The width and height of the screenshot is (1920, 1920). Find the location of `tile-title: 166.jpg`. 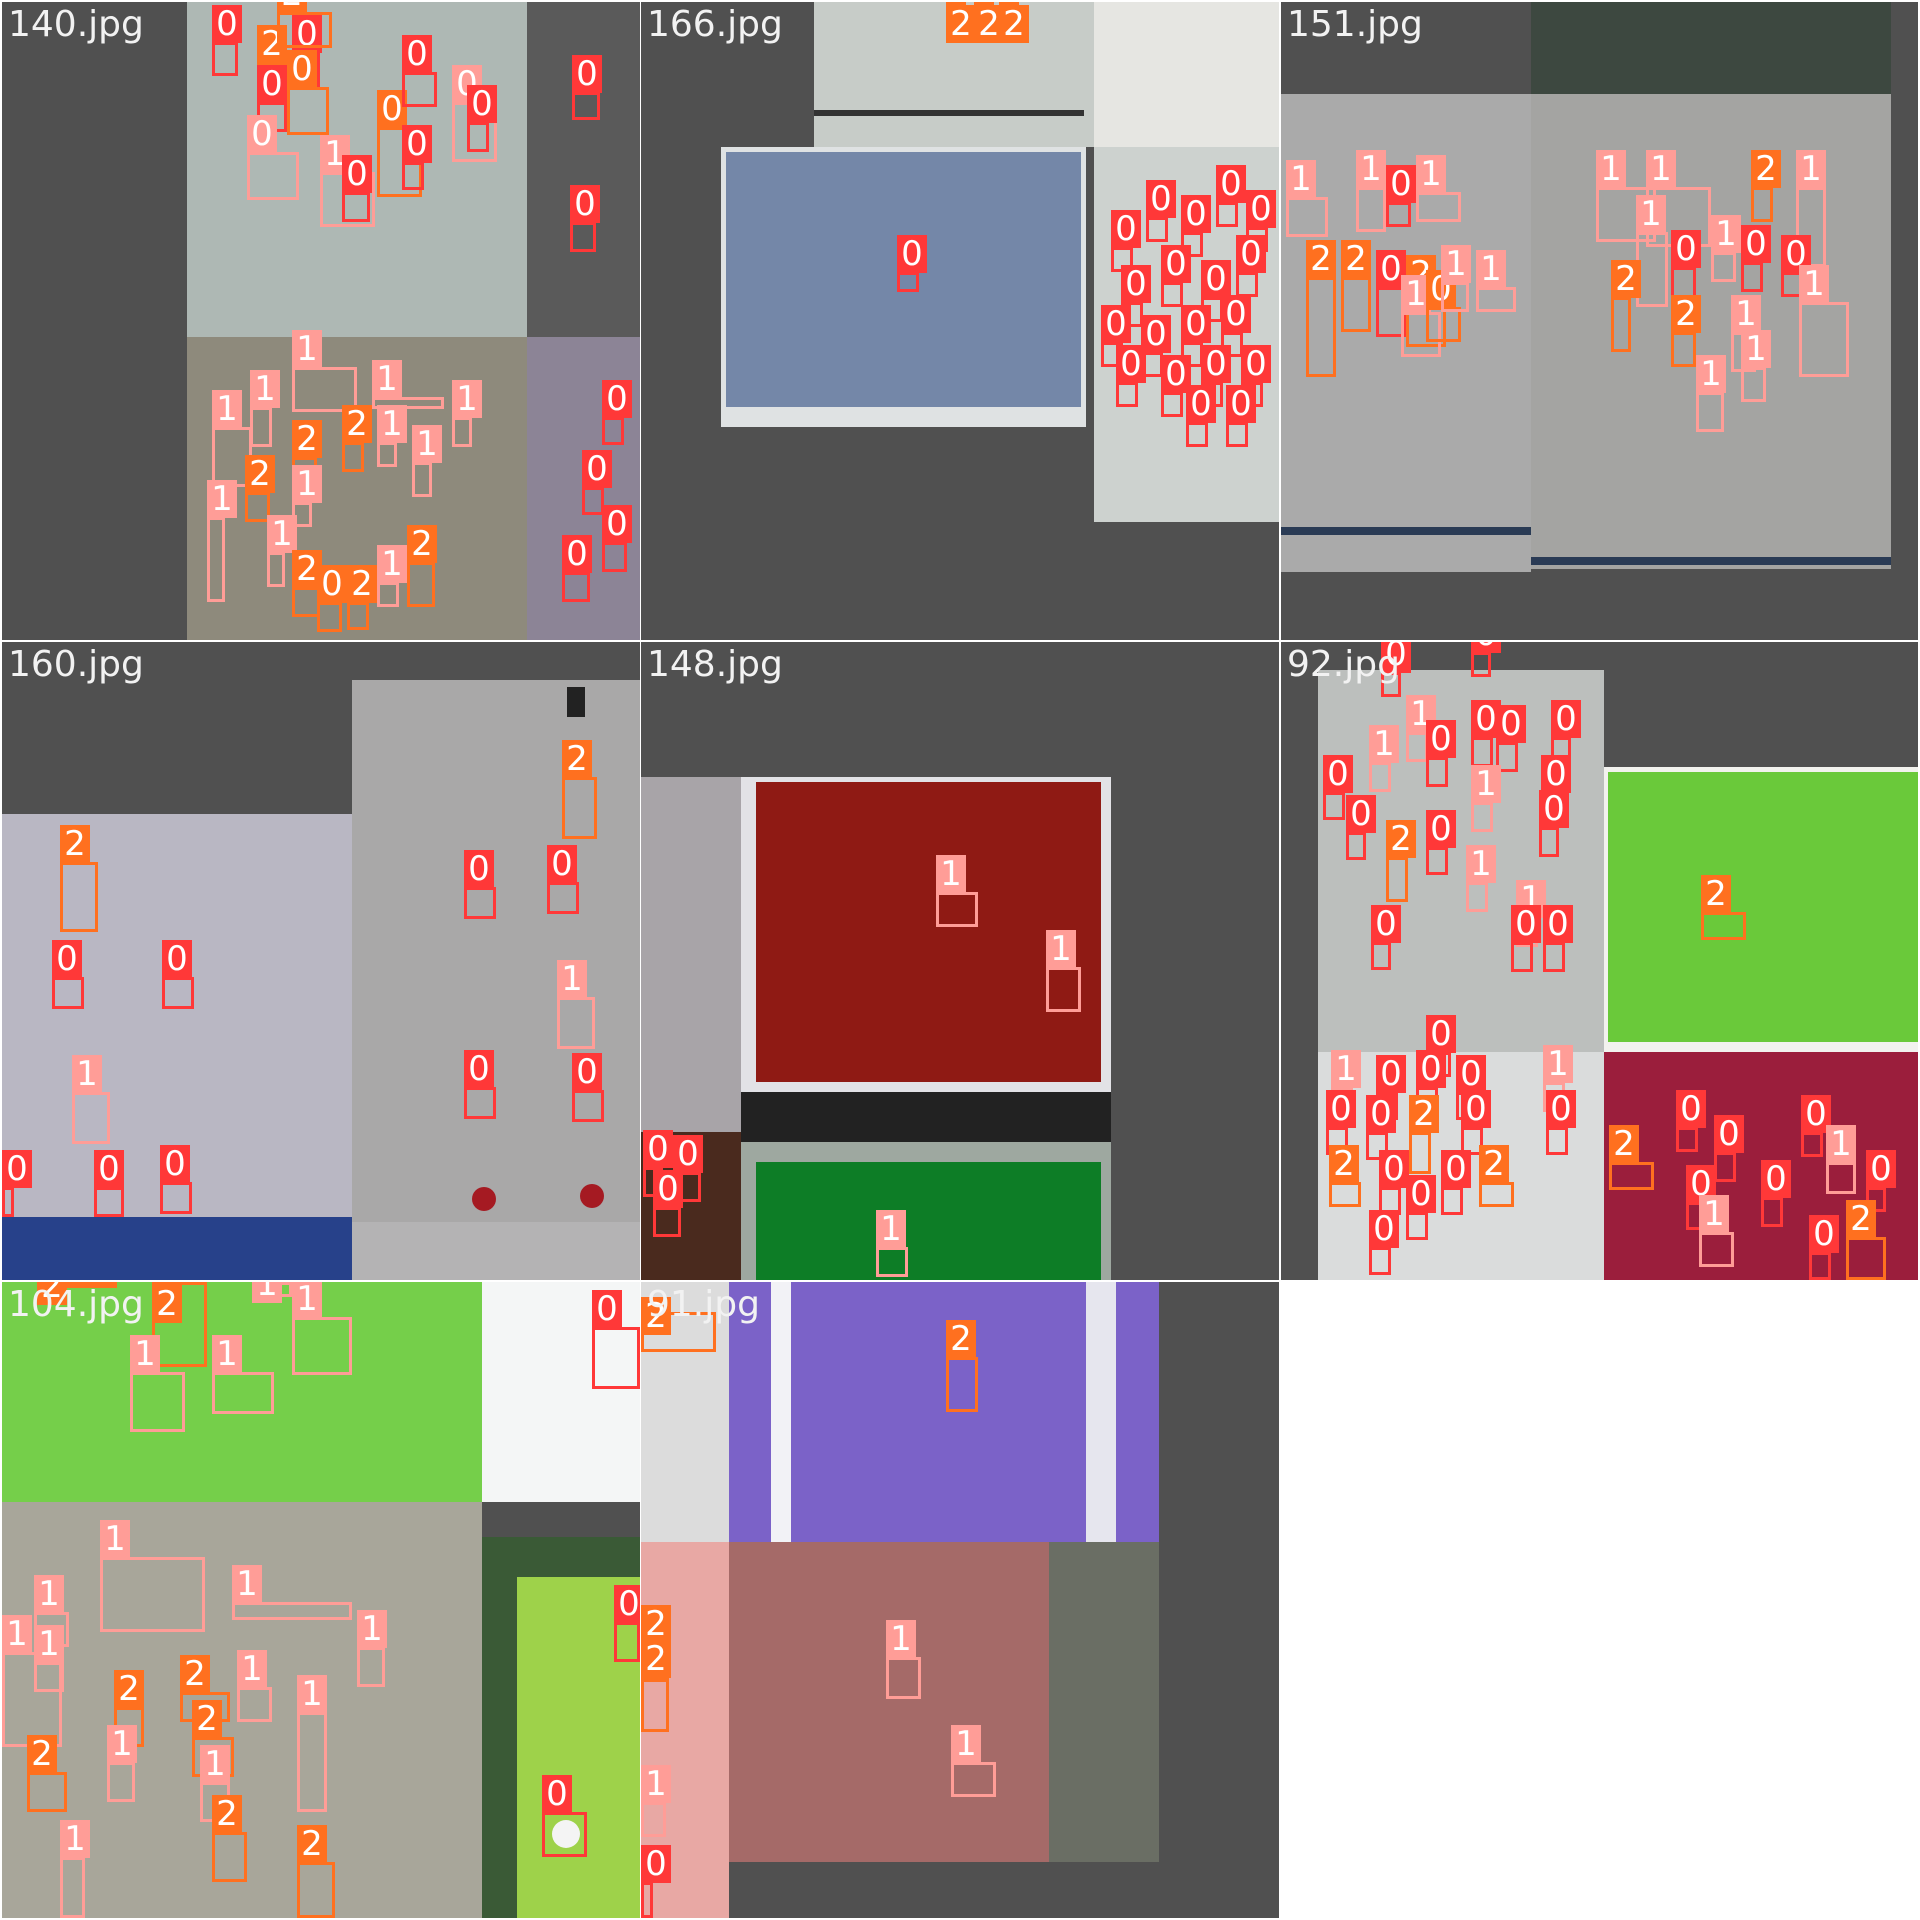

tile-title: 166.jpg is located at coordinates (715, 24).